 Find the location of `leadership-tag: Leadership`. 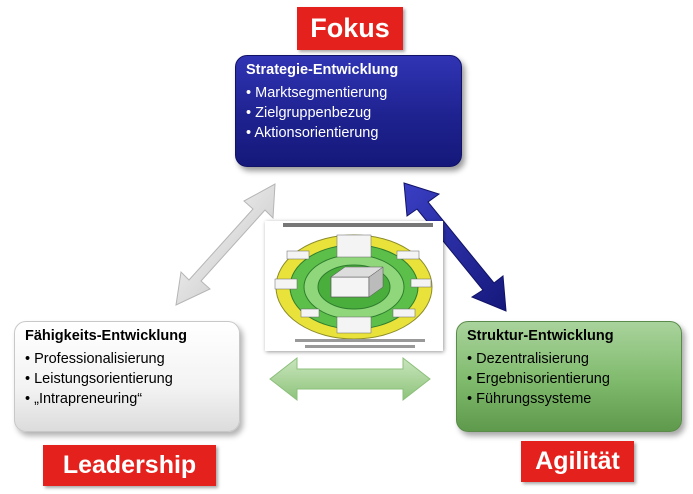

leadership-tag: Leadership is located at coordinates (129, 465).